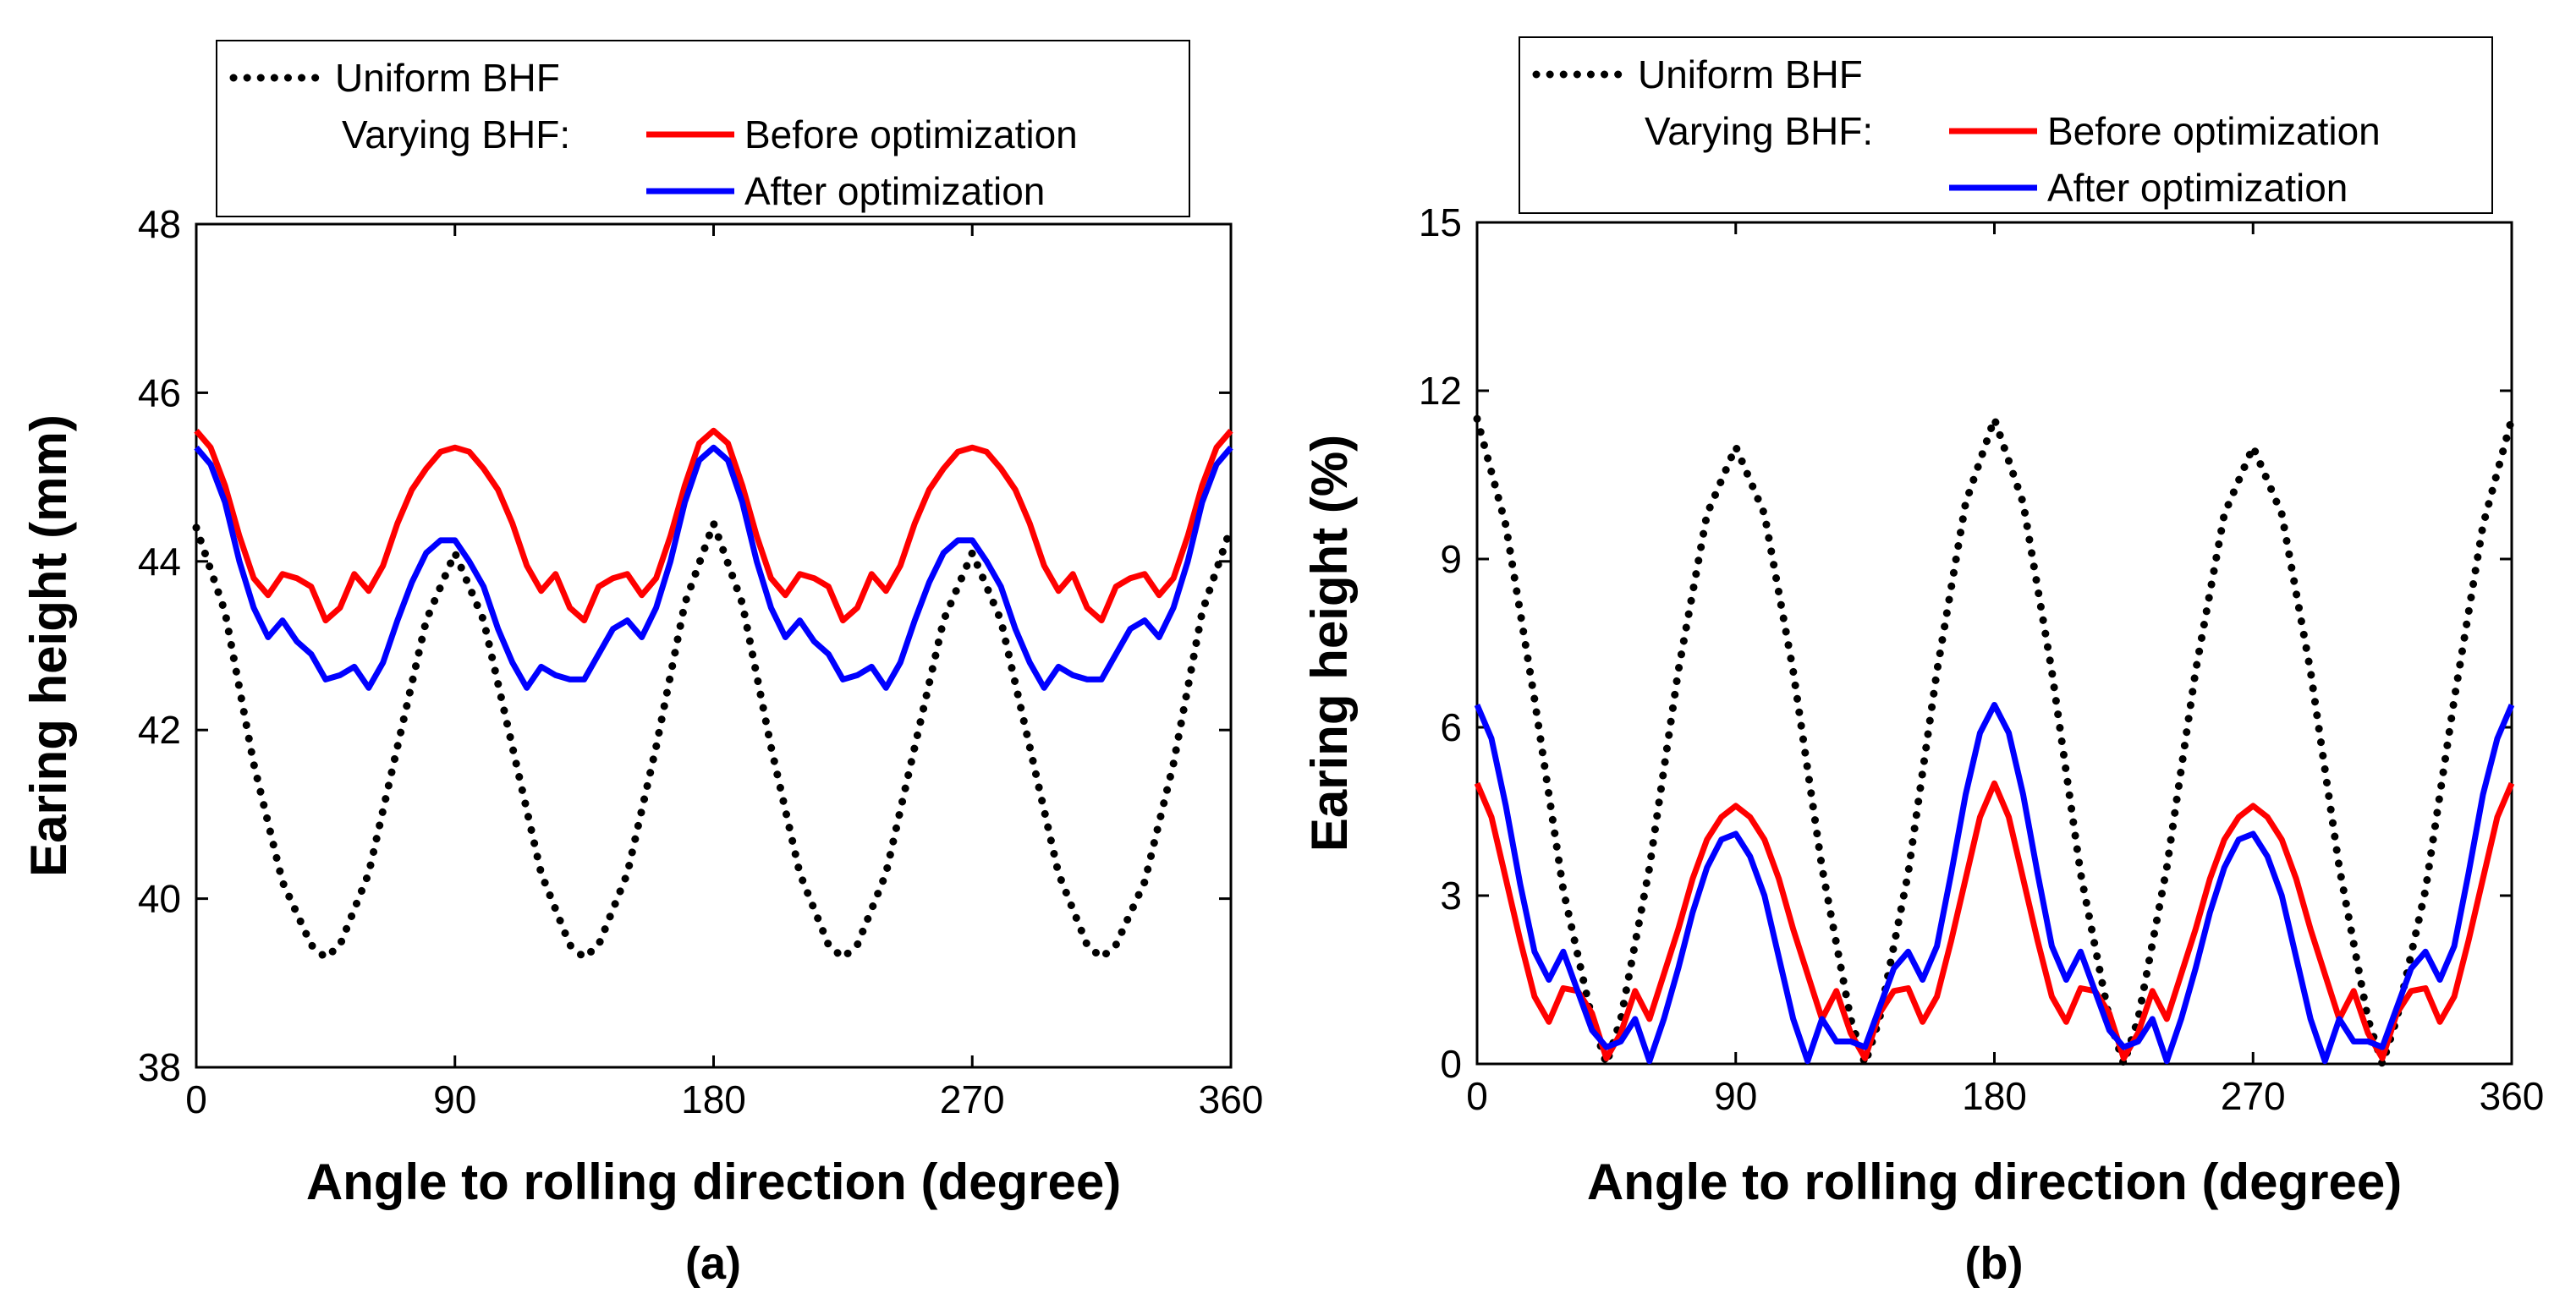  I want to click on y-tick-label: 9, so click(1451, 559).